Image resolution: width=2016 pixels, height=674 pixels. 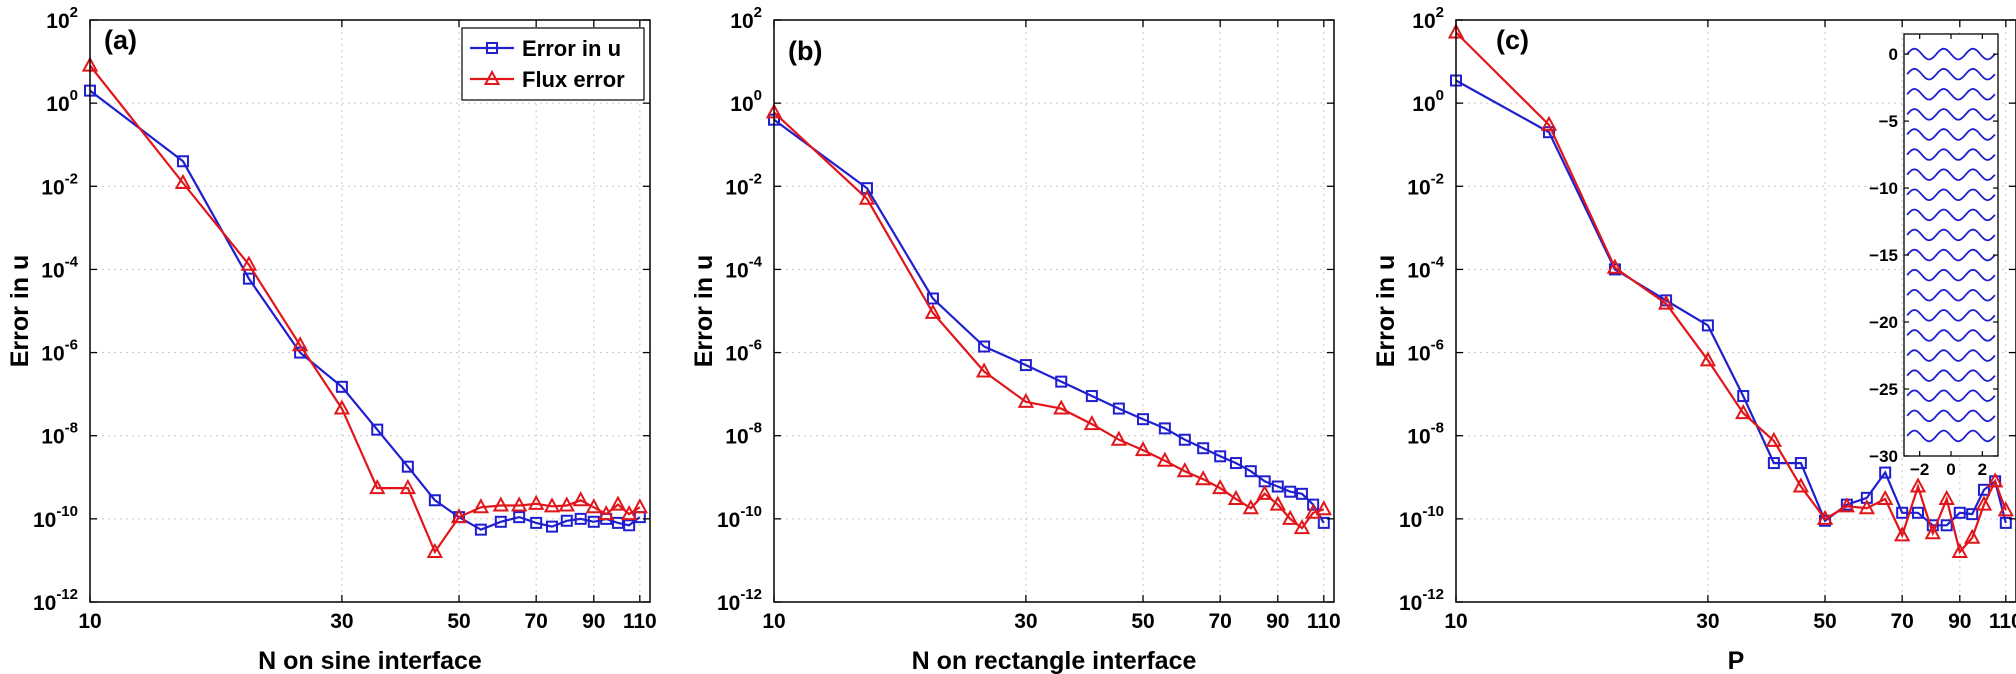 I want to click on x-tick-label: 10, so click(x=89, y=621).